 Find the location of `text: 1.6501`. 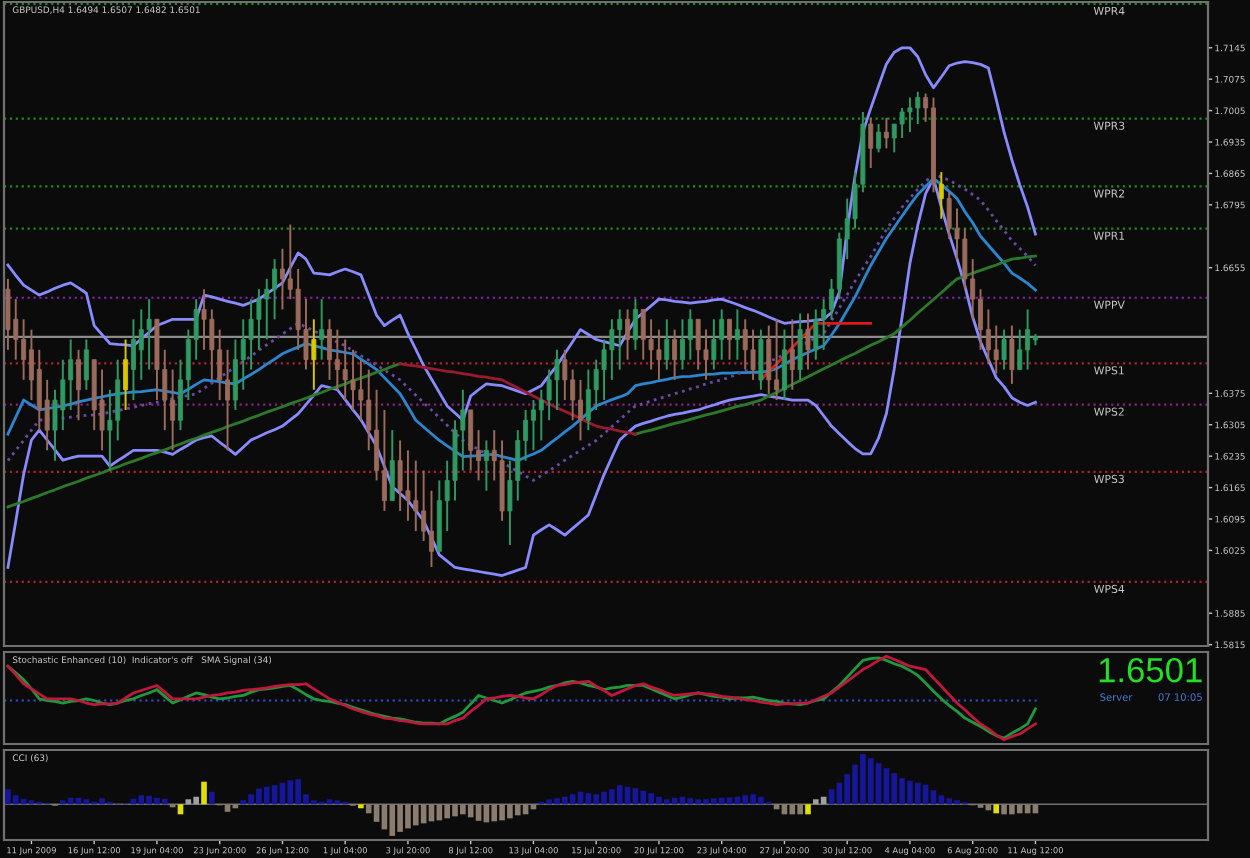

text: 1.6501 is located at coordinates (1150, 670).